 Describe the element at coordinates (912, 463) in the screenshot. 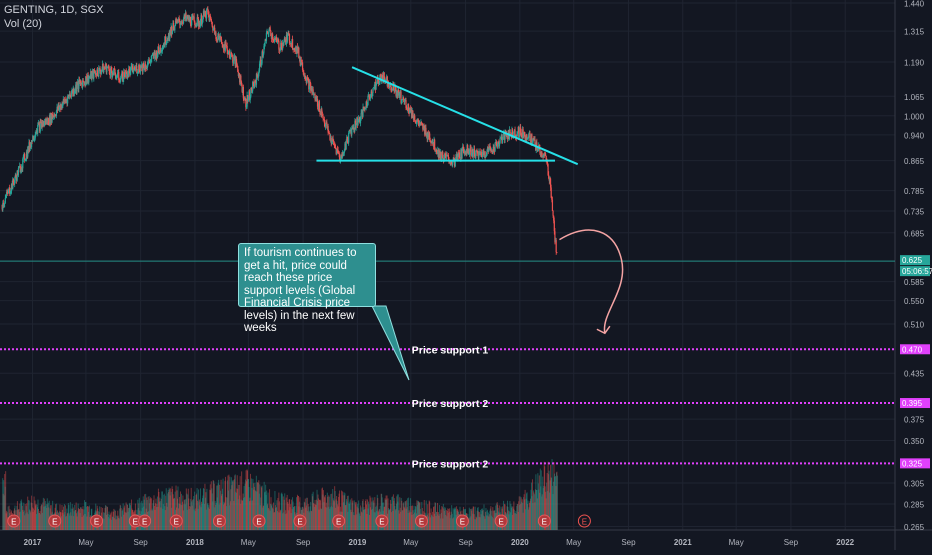

I see `support3-price-tag: 0.325` at that location.